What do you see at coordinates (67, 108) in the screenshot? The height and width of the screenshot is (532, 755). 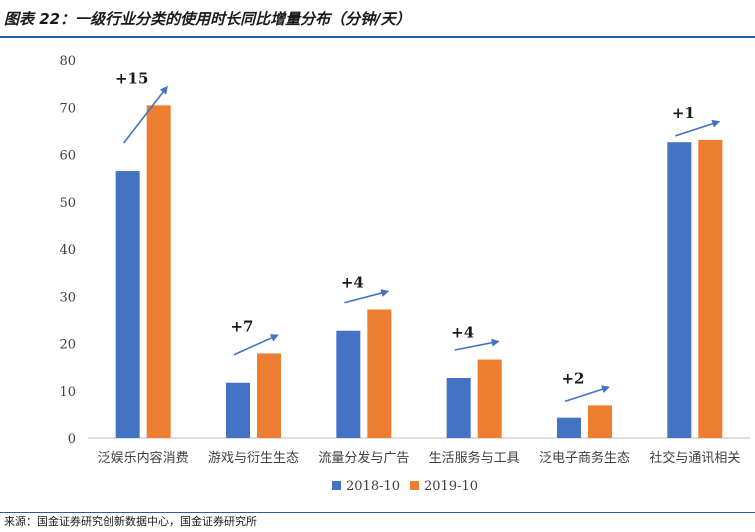 I see `y-tick-label: 70` at bounding box center [67, 108].